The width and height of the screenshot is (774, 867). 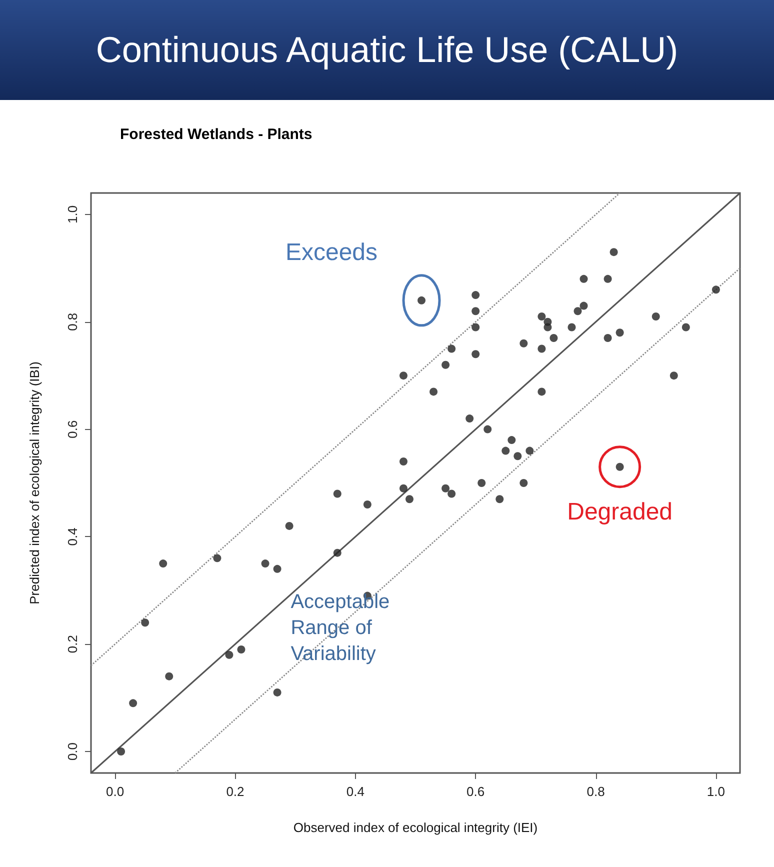 What do you see at coordinates (235, 791) in the screenshot?
I see `x-tick-label: 0.2` at bounding box center [235, 791].